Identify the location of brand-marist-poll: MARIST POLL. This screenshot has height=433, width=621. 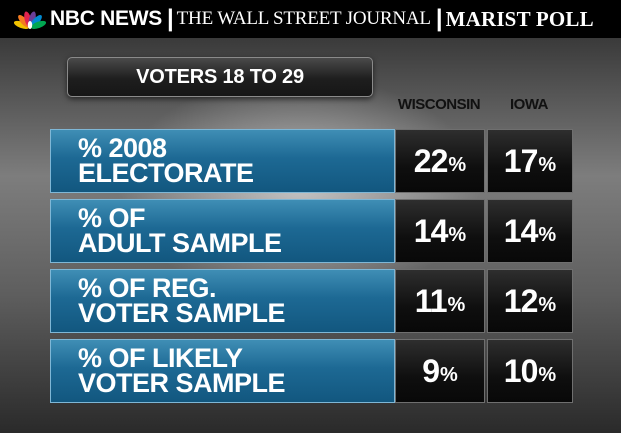
(519, 18).